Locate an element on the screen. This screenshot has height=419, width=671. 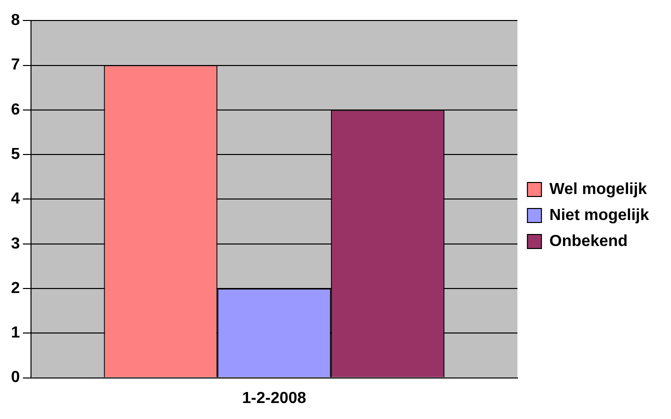
x-tick-label: 1-2-2008 is located at coordinates (274, 398).